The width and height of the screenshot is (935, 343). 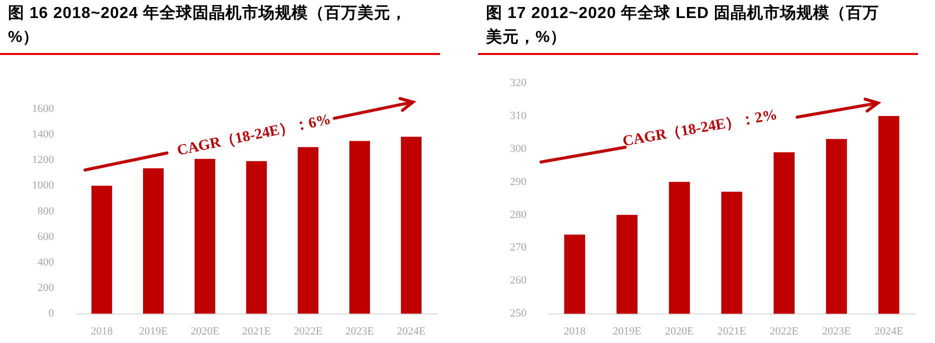 What do you see at coordinates (51, 314) in the screenshot?
I see `y-tick-label: 0` at bounding box center [51, 314].